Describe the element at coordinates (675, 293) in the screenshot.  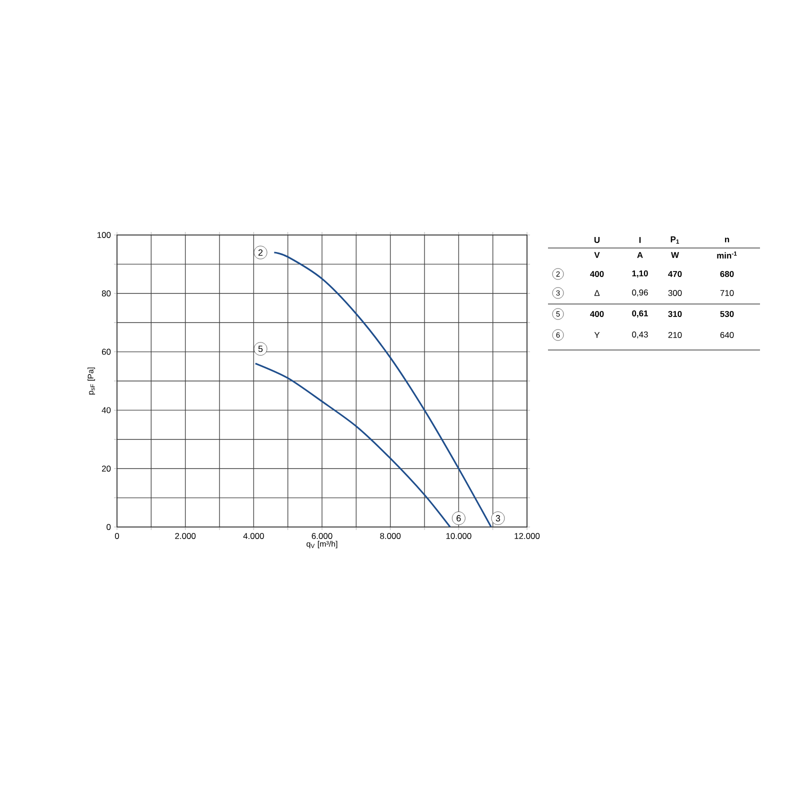
I see `text: 300` at that location.